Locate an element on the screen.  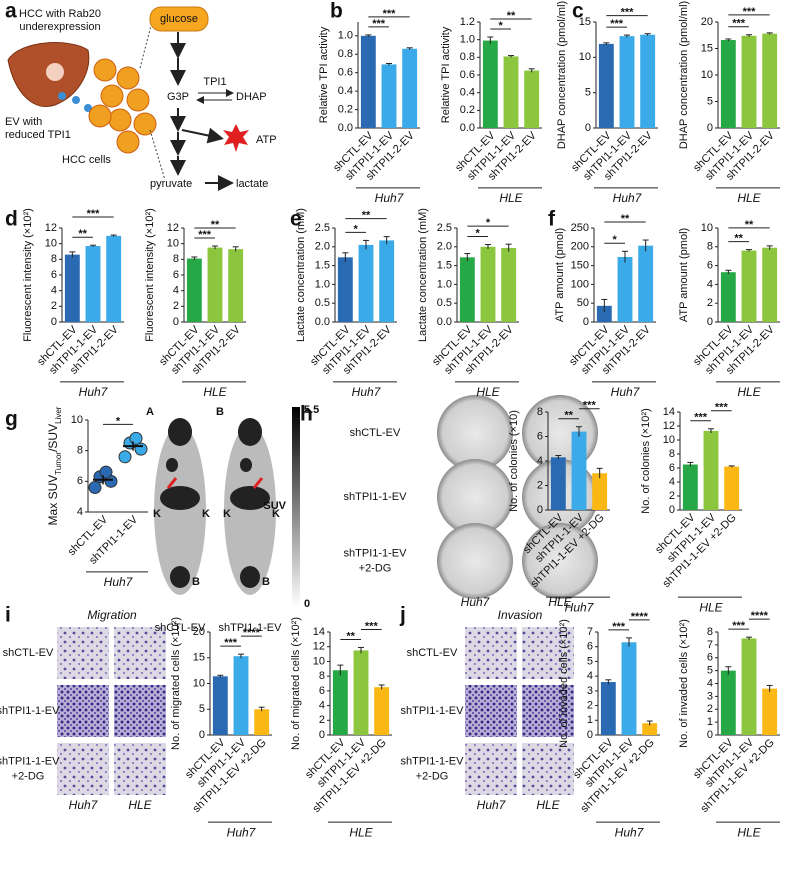
organ-label: K is located at coordinates (157, 514).